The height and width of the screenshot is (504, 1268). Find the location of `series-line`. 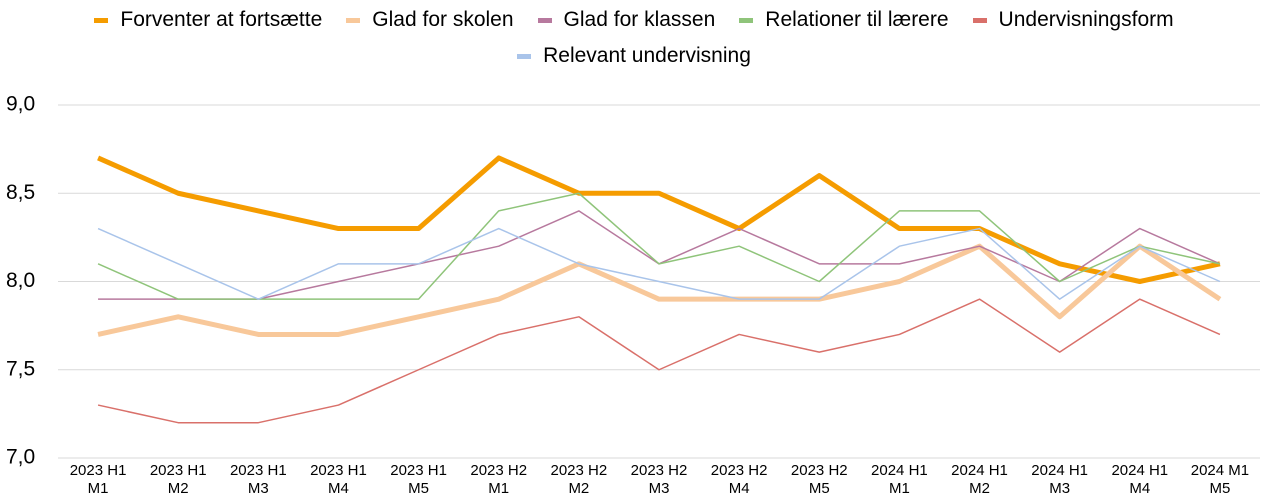

series-line is located at coordinates (659, 263).